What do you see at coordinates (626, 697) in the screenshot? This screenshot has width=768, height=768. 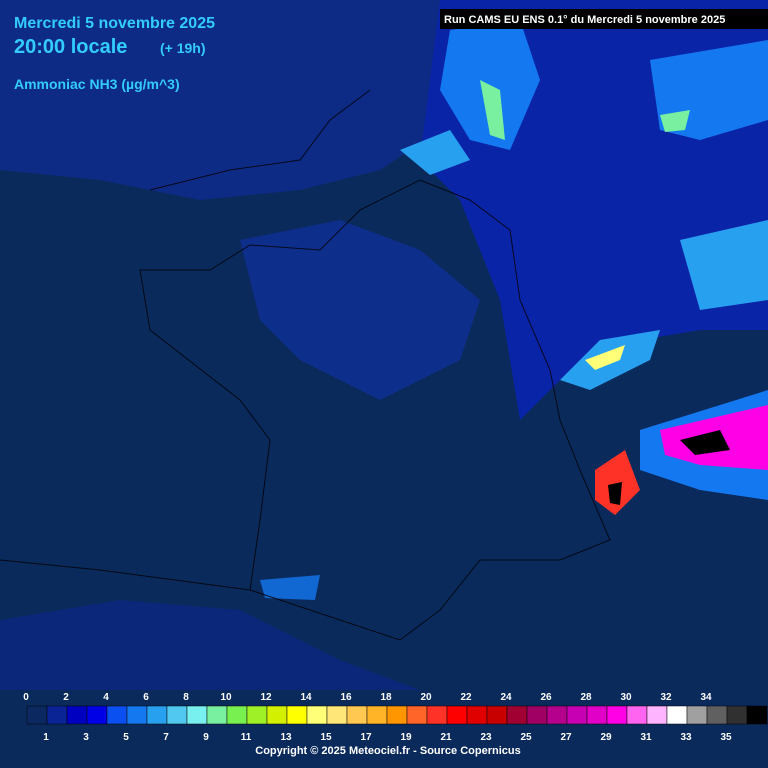 I see `legend-label: 30` at bounding box center [626, 697].